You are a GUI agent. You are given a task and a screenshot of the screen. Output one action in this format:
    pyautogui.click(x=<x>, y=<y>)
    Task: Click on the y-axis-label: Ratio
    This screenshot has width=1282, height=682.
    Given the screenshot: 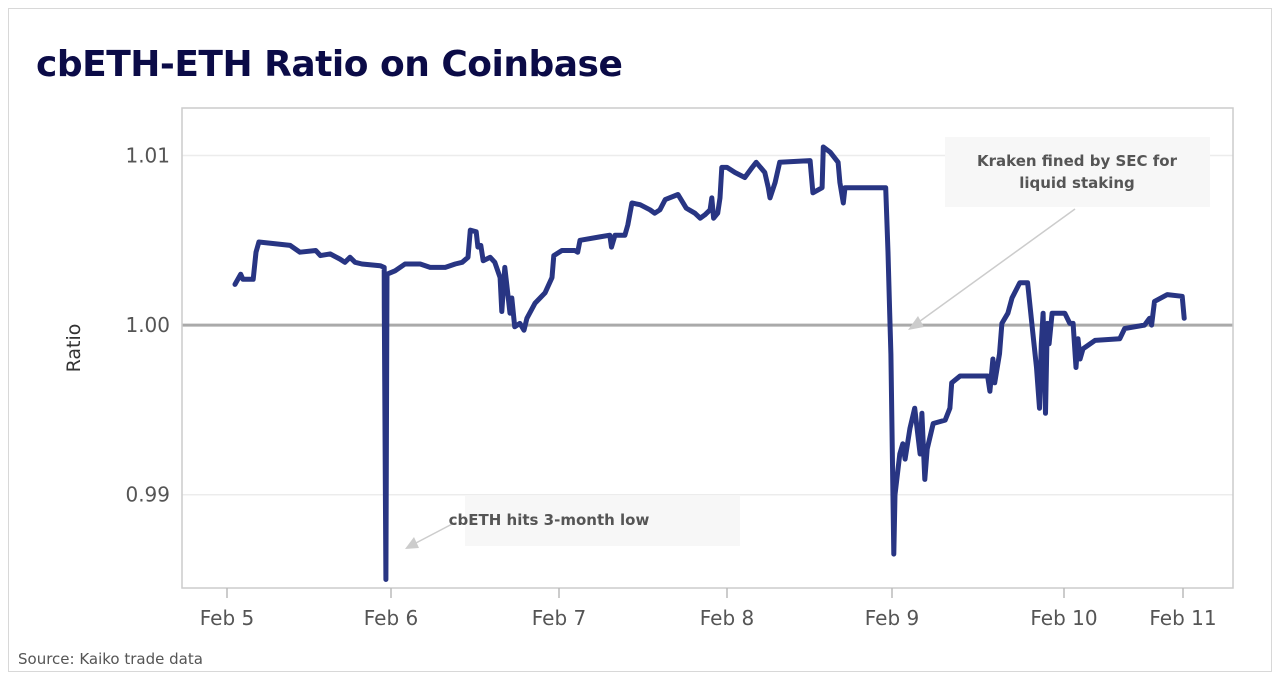 What is the action you would take?
    pyautogui.click(x=74, y=348)
    